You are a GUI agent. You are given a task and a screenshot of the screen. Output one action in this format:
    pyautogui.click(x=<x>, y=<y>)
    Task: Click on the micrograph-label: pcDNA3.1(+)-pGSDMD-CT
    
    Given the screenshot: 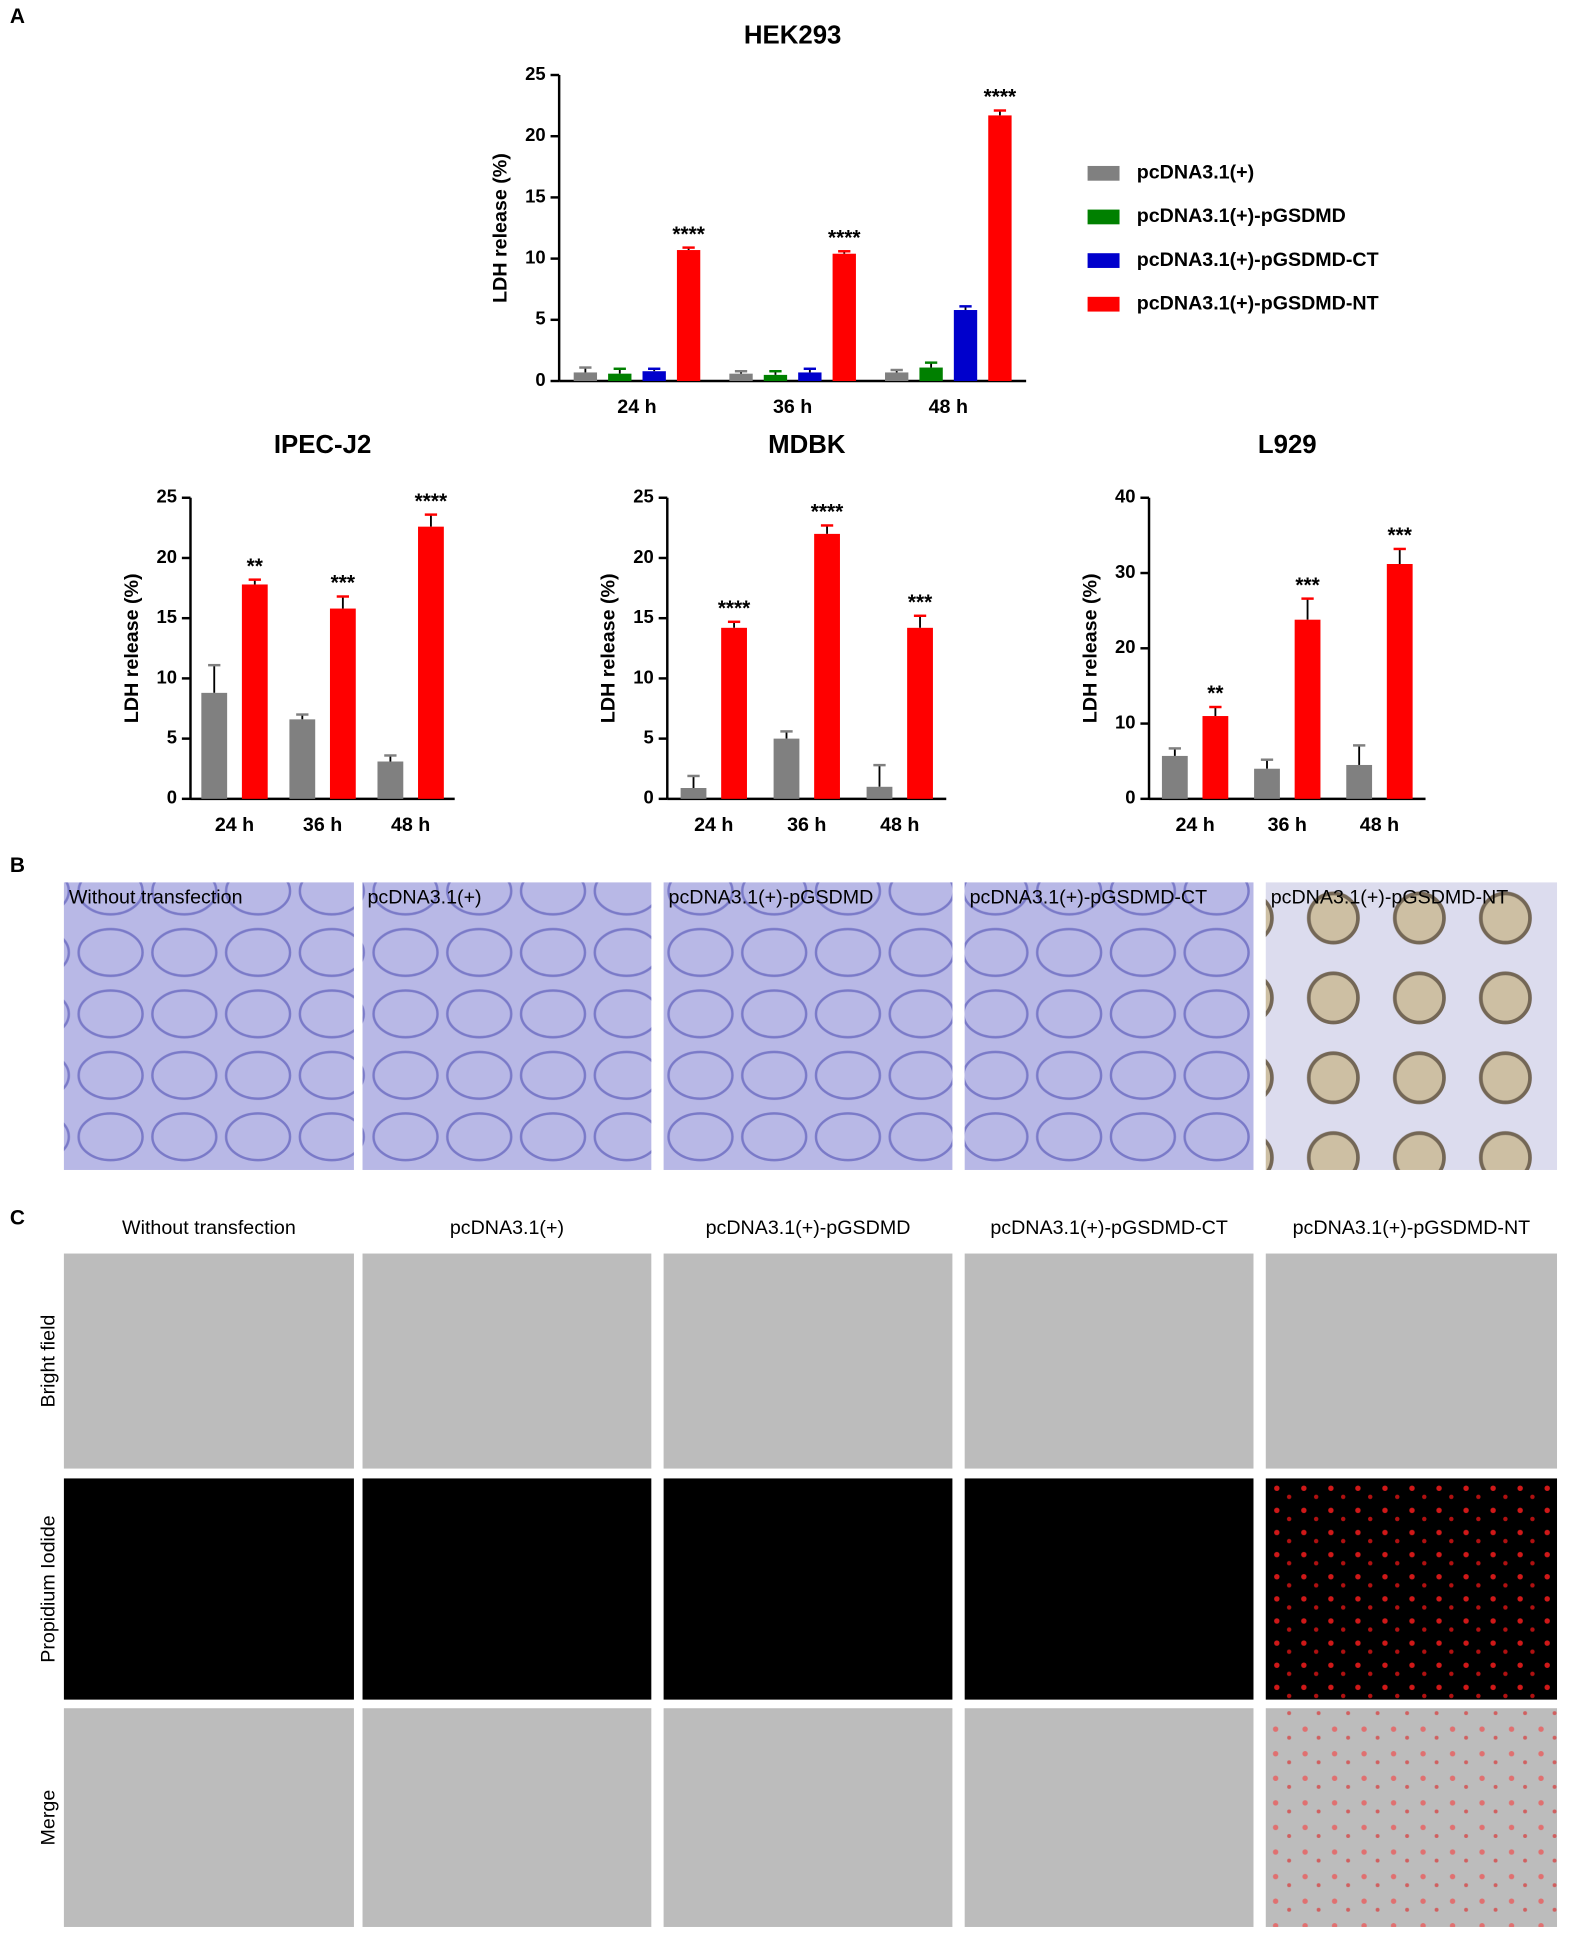 What is the action you would take?
    pyautogui.click(x=1089, y=898)
    